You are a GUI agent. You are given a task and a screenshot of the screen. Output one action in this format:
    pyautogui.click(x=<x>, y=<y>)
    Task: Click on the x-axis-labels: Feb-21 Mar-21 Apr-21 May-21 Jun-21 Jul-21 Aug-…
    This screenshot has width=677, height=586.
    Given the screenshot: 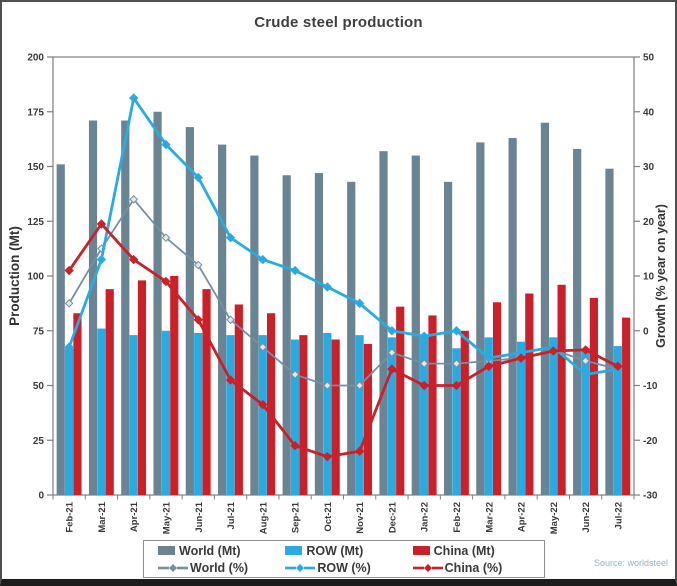 What is the action you would take?
    pyautogui.click(x=345, y=517)
    